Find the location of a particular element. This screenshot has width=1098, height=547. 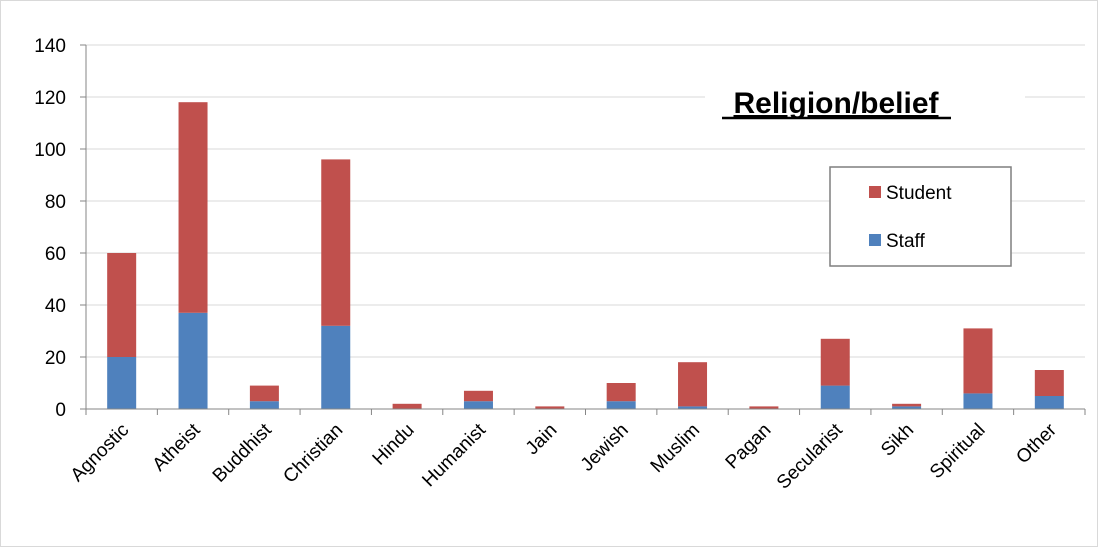

x-tick-label-spiritual: Spiritual is located at coordinates (957, 451).